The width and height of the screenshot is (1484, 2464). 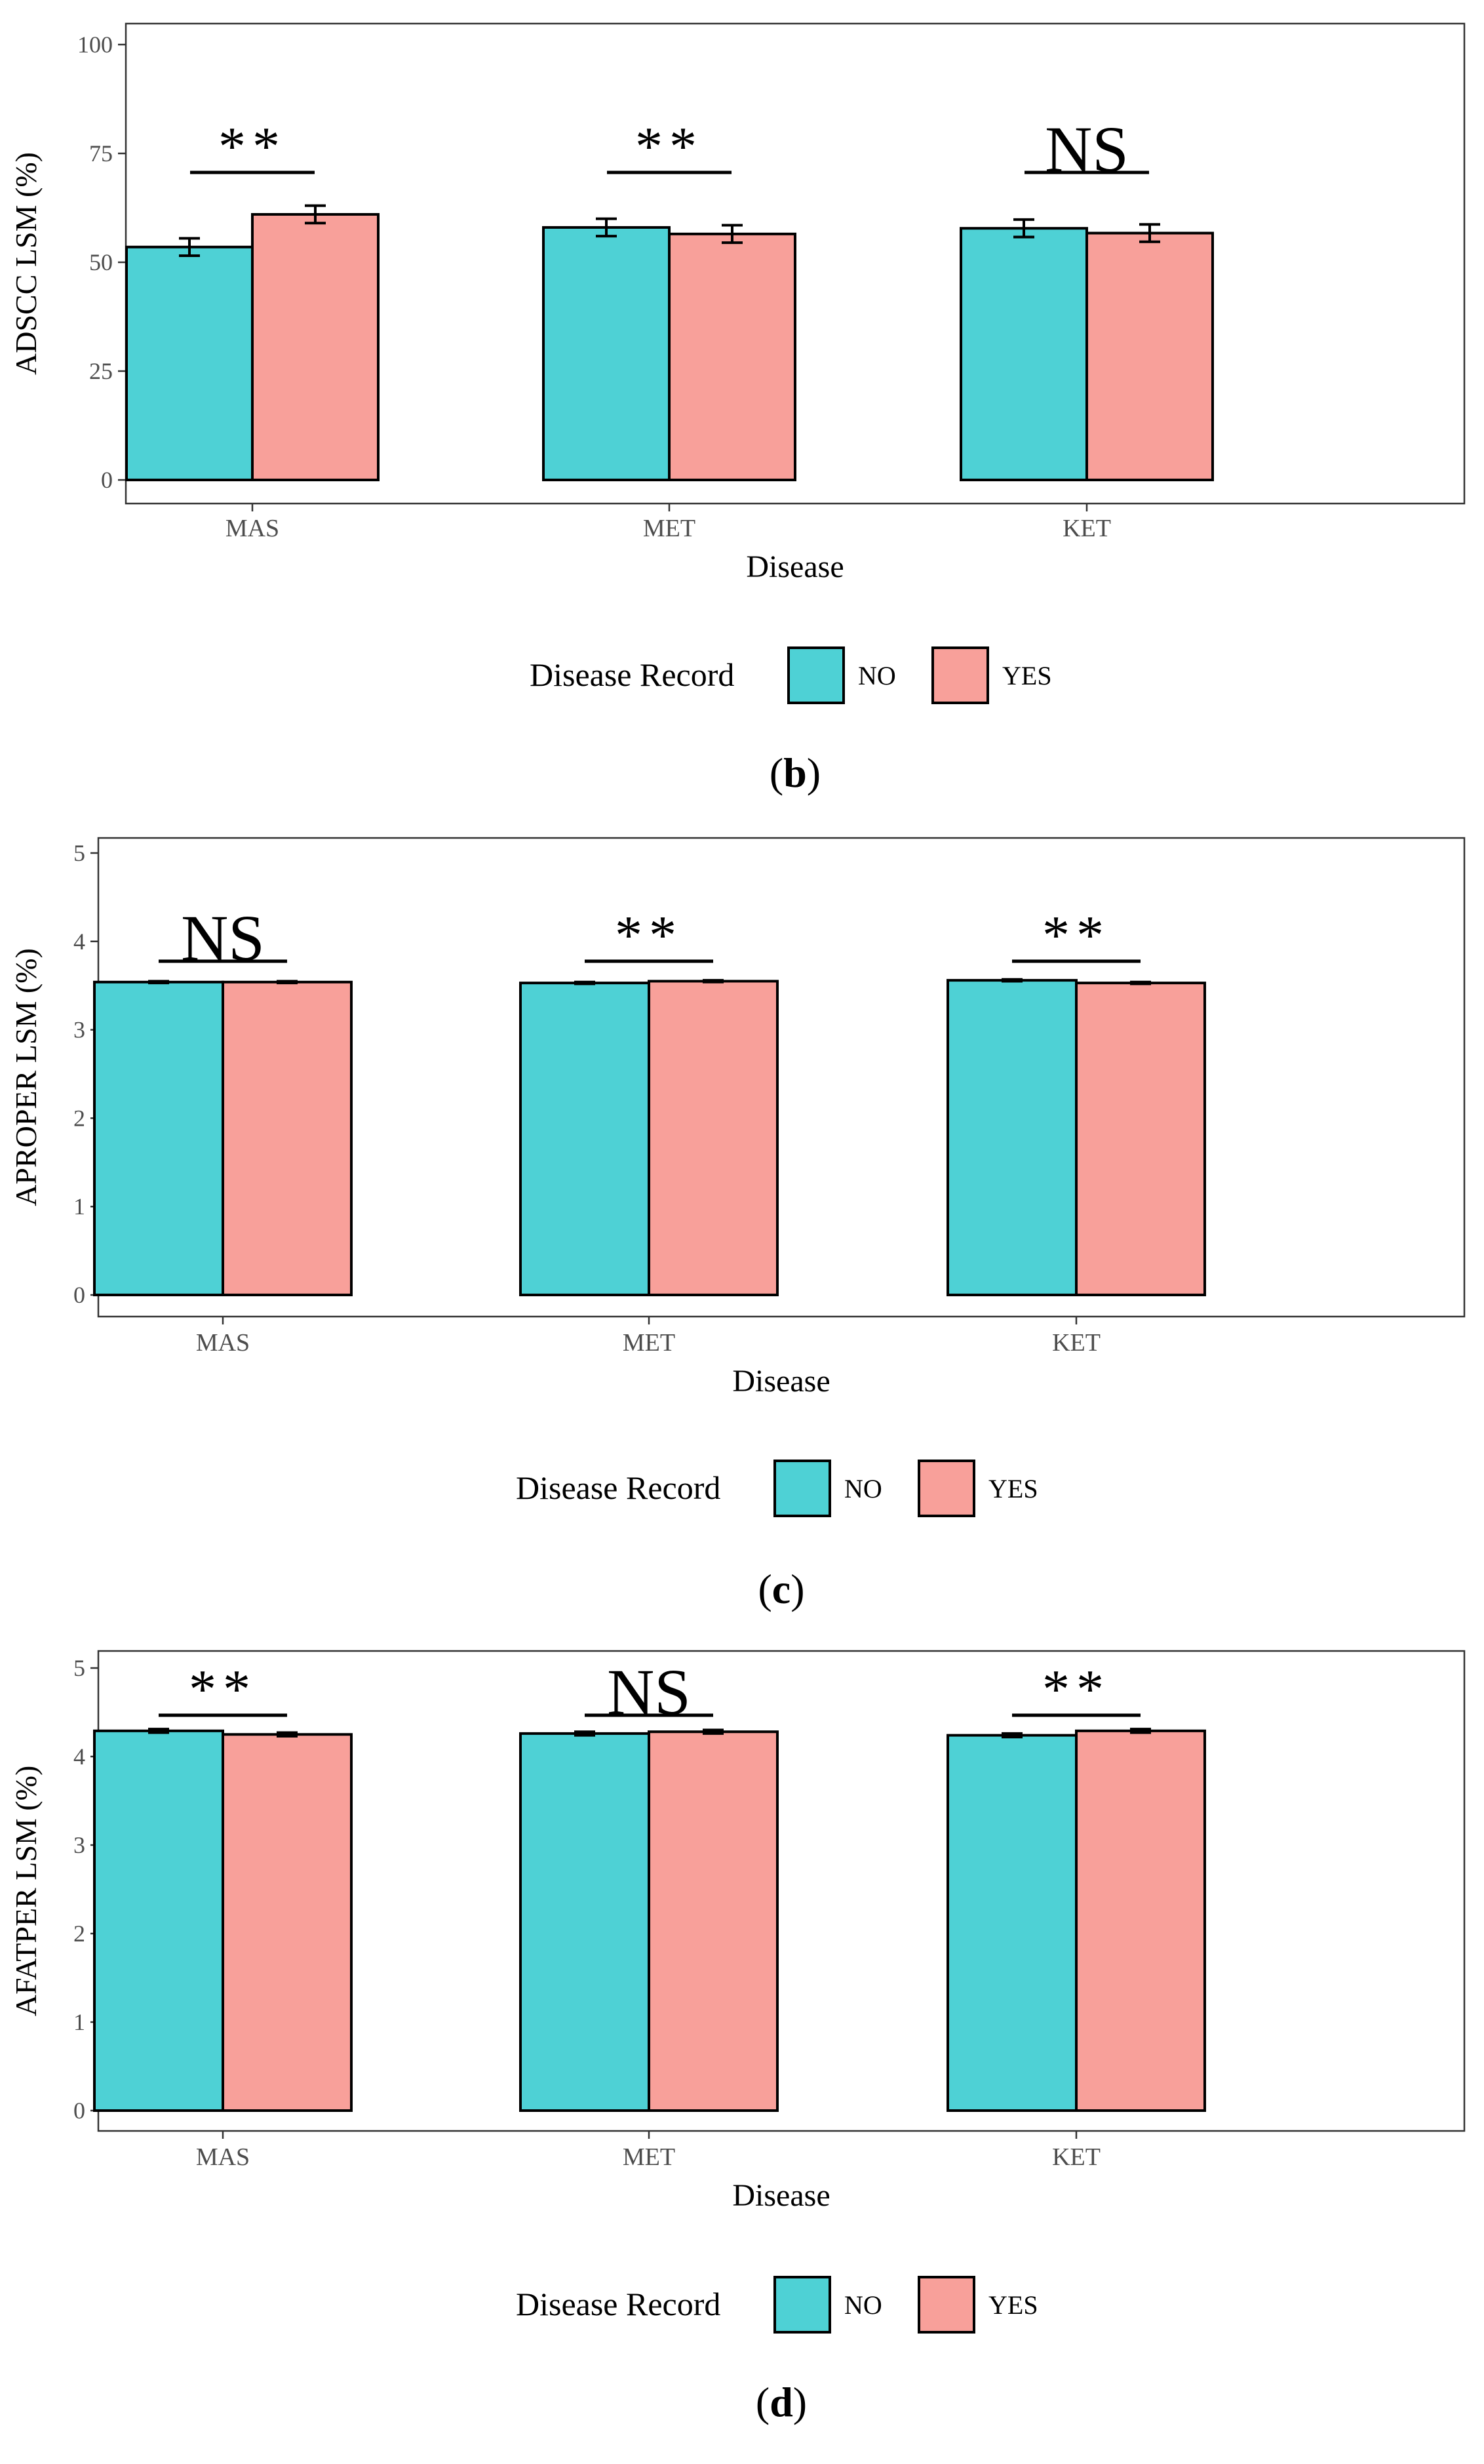 I want to click on panel-label-letter: b, so click(x=795, y=772).